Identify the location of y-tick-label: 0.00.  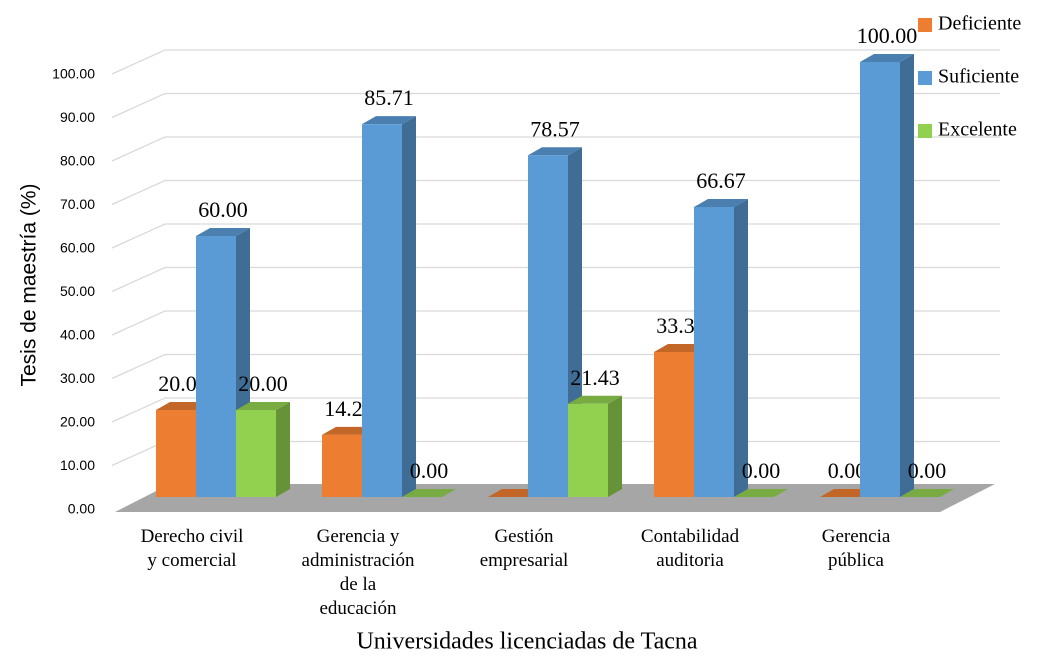
(81, 509).